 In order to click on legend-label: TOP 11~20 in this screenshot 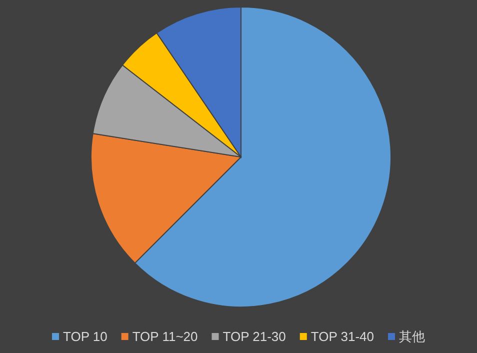, I will do `click(165, 336)`.